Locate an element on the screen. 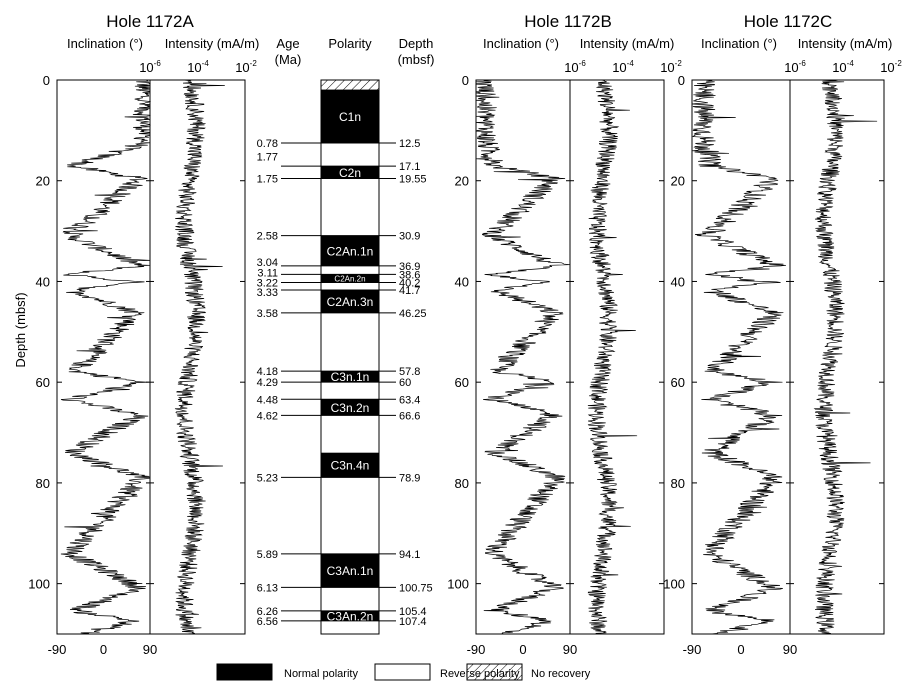 This screenshot has width=909, height=693. chron-label: C3n.2n is located at coordinates (350, 408).